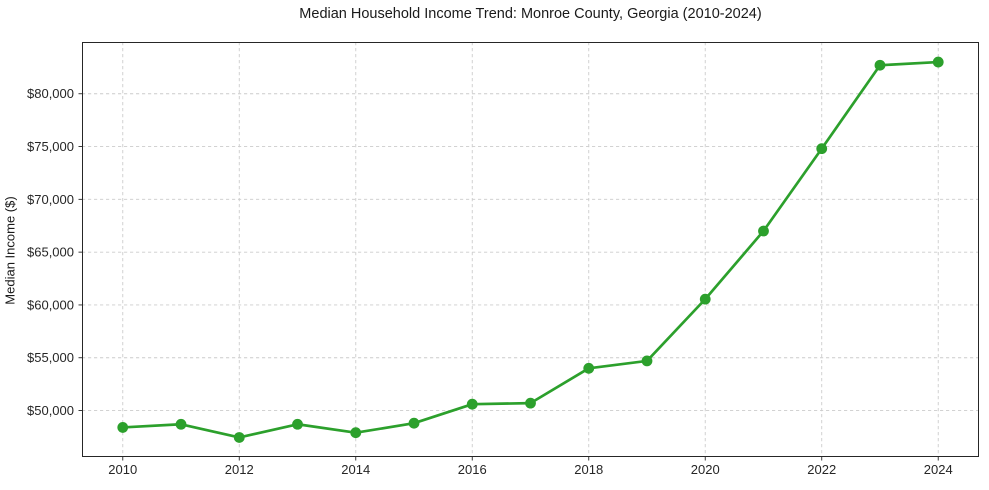 Image resolution: width=989 pixels, height=490 pixels. I want to click on data-point-2022, so click(822, 149).